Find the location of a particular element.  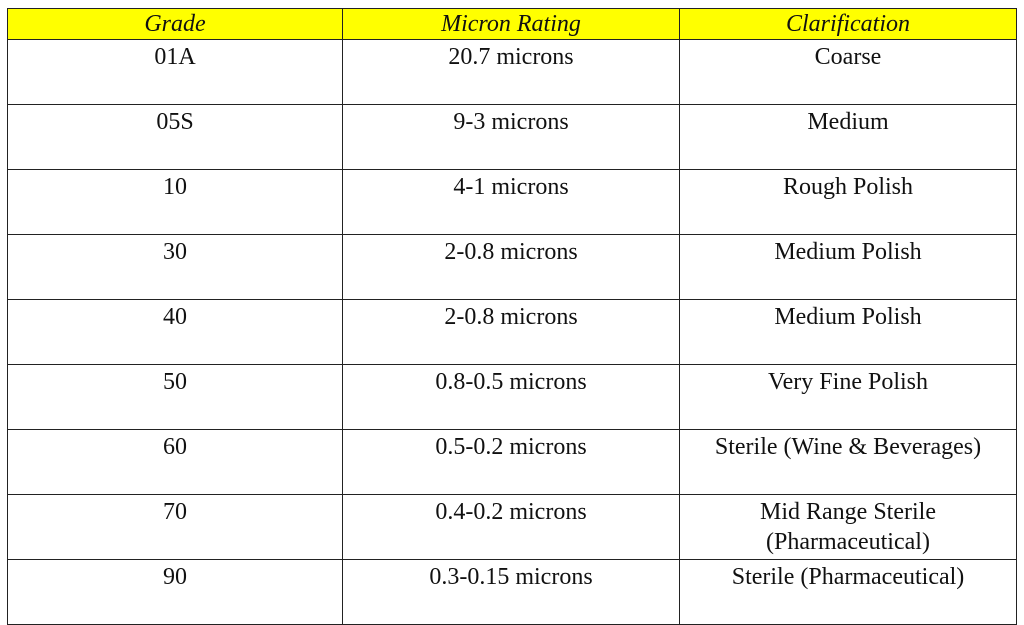

table-row: 30 2-0.8 microns Medium Polish is located at coordinates (512, 267).